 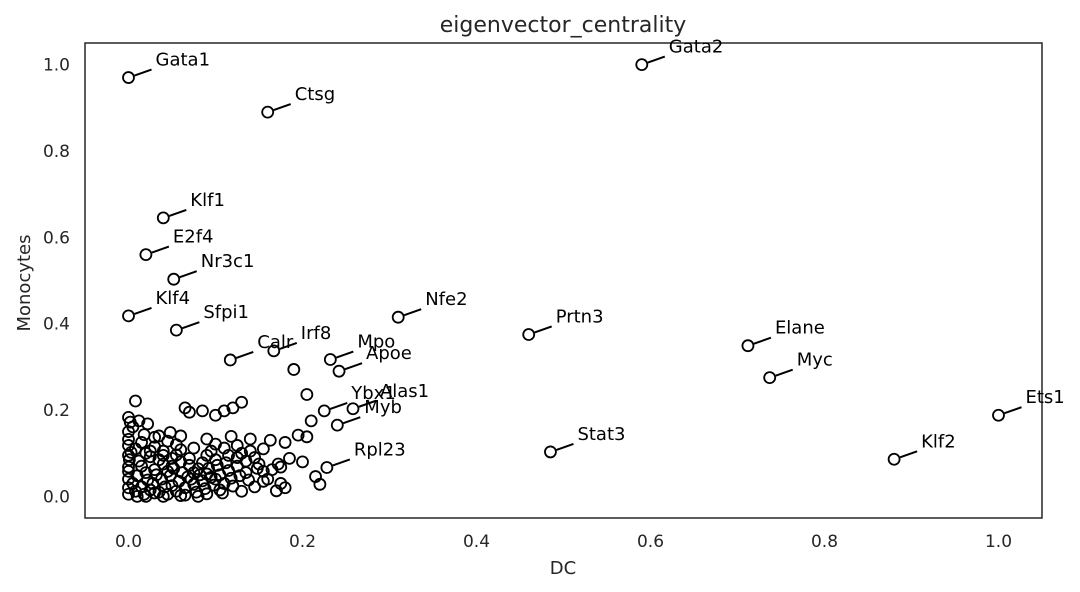 I want to click on gene-label: Klf2, so click(x=938, y=441).